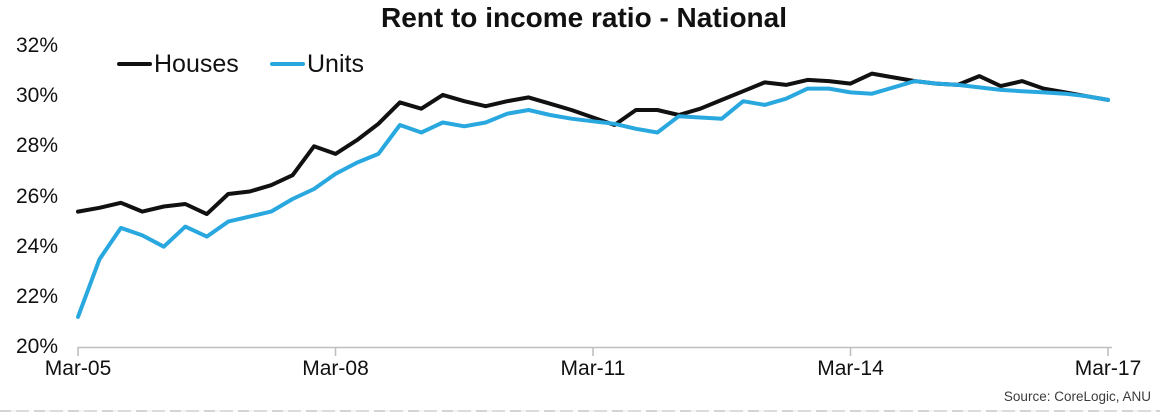 This screenshot has width=1160, height=414. I want to click on x-axis-label: Mar-05, so click(78, 368).